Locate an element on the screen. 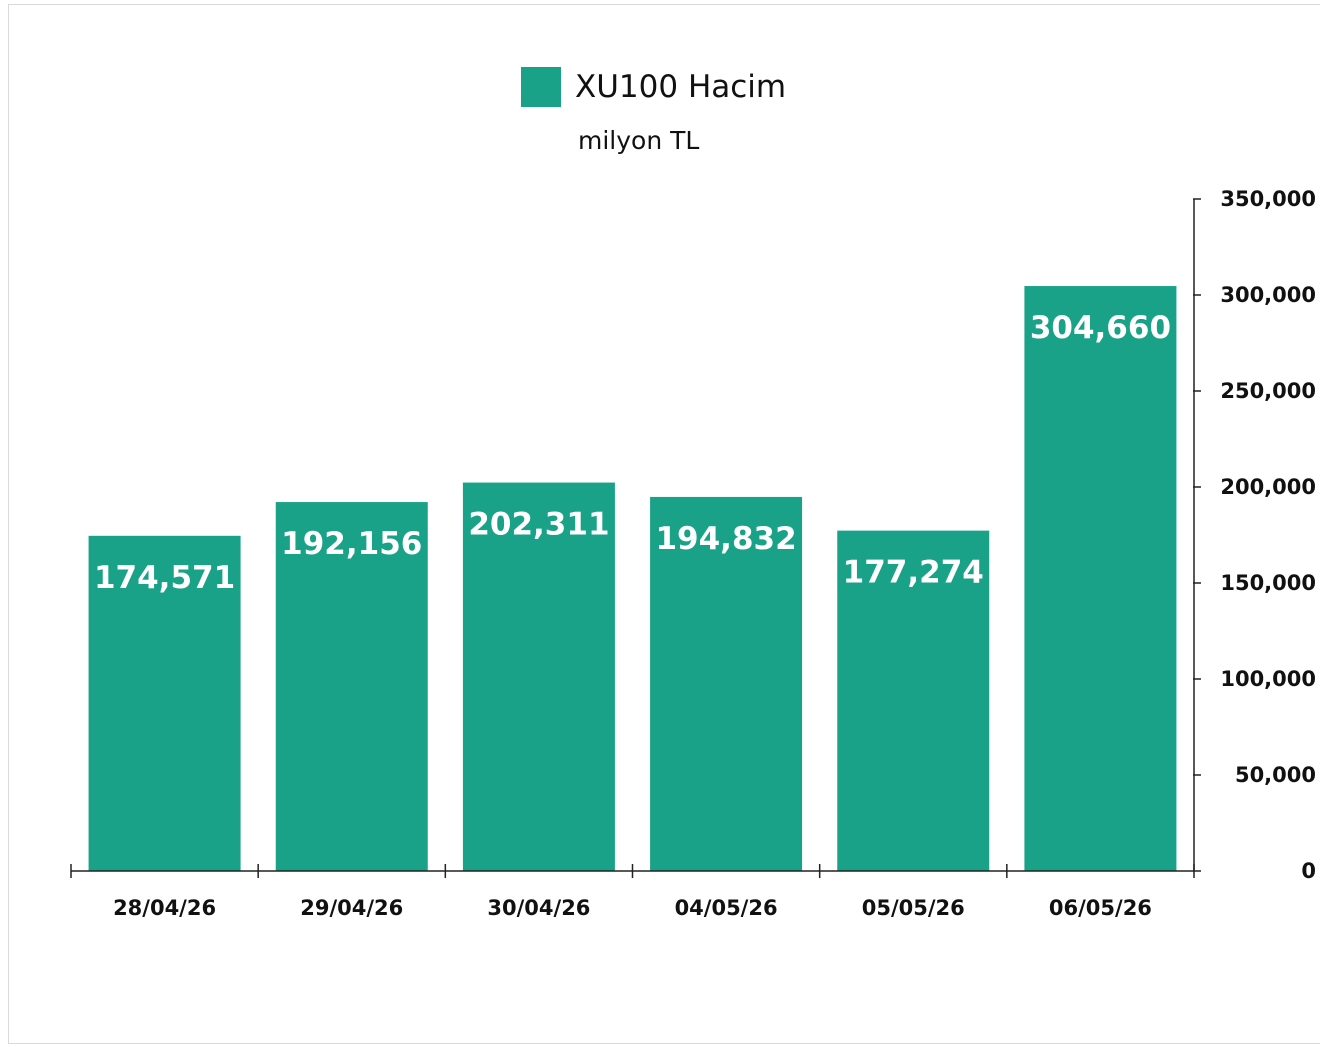  legend-label: XU100 Hacim is located at coordinates (681, 87).